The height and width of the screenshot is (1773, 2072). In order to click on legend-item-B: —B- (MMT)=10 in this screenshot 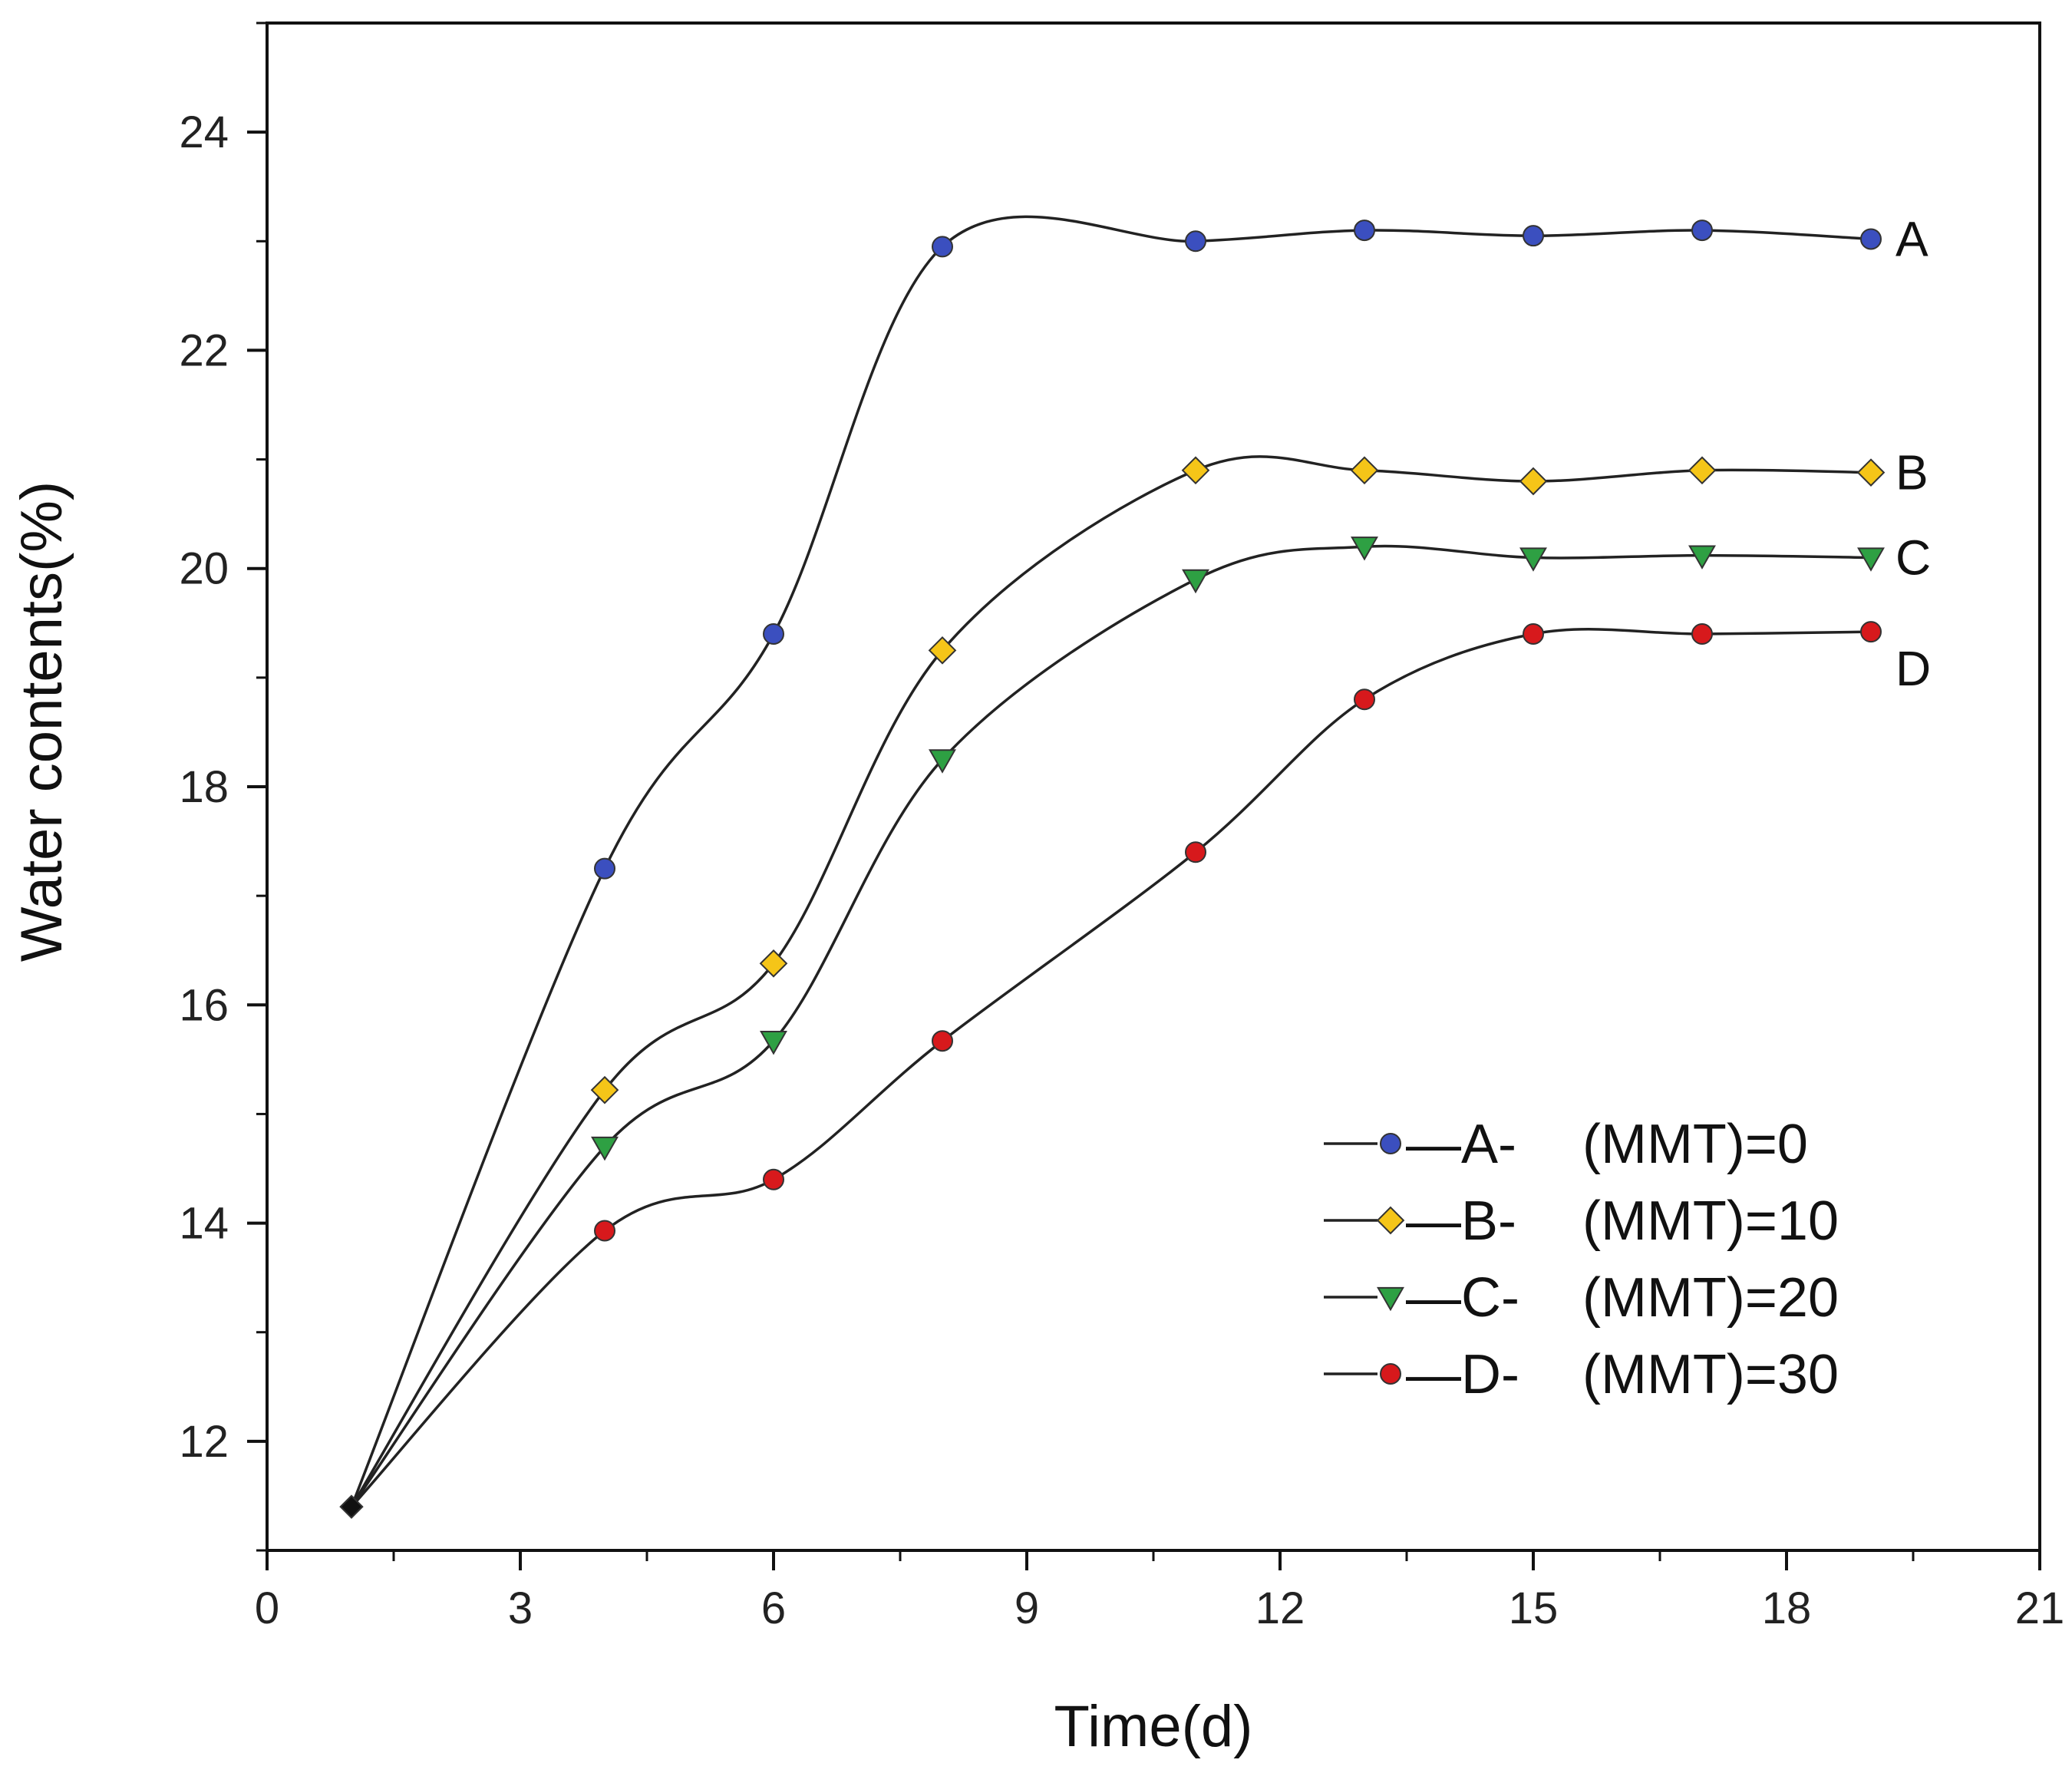, I will do `click(1582, 1221)`.